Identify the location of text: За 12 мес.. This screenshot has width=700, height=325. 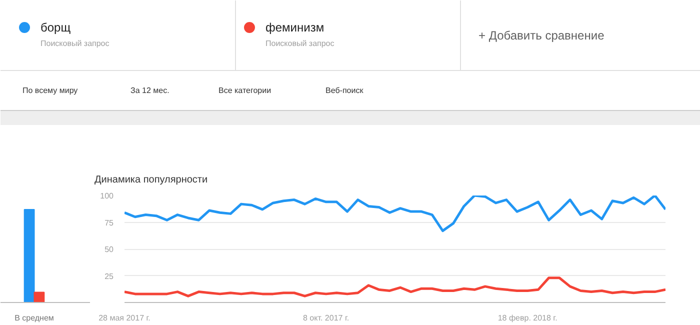
(150, 90).